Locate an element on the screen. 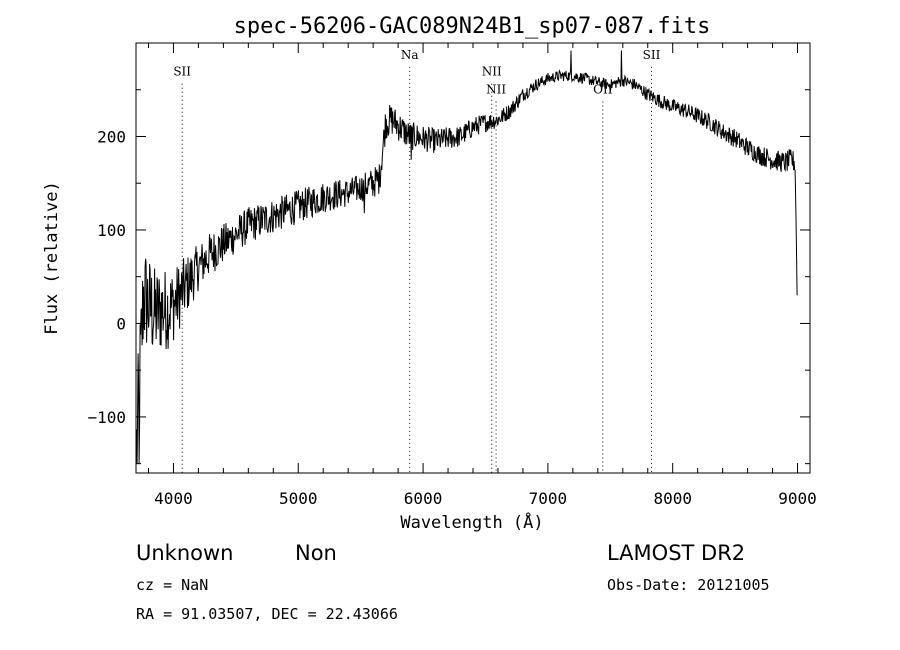  x-axis-title: Wavelength (Å) is located at coordinates (471, 522).